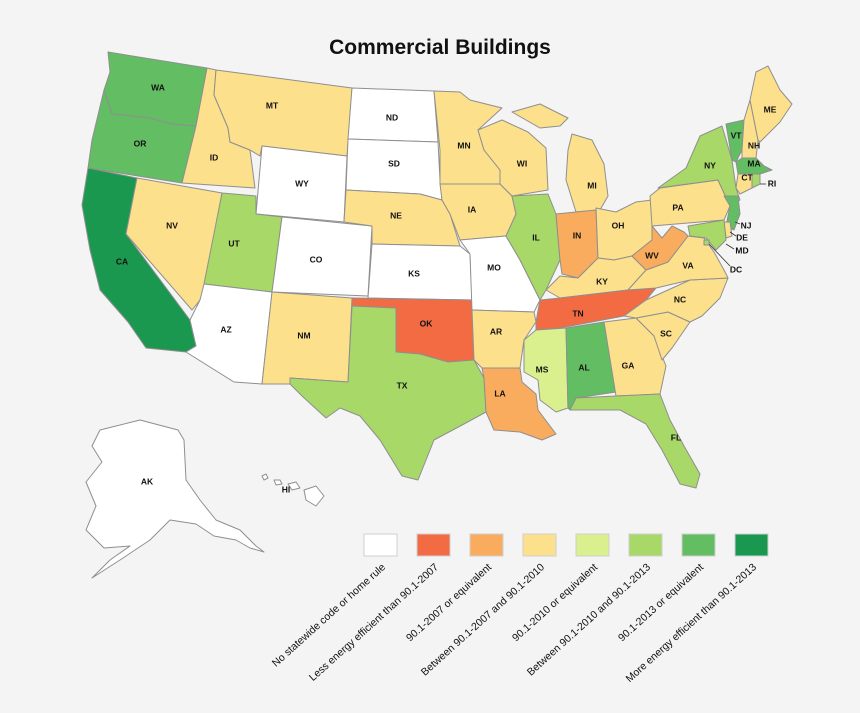 Image resolution: width=860 pixels, height=713 pixels. What do you see at coordinates (698, 545) in the screenshot?
I see `legend-swatch-eq2013` at bounding box center [698, 545].